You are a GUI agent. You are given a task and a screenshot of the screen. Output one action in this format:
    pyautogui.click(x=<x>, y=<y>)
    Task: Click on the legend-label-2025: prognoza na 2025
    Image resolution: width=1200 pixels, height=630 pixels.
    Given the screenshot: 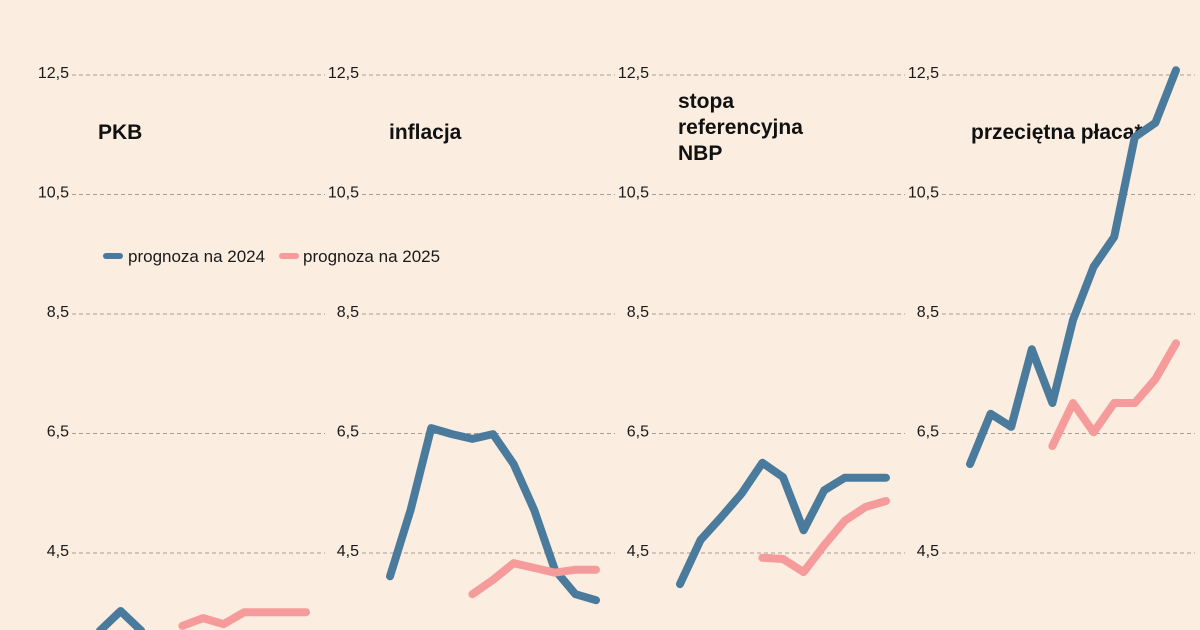 What is the action you would take?
    pyautogui.click(x=371, y=256)
    